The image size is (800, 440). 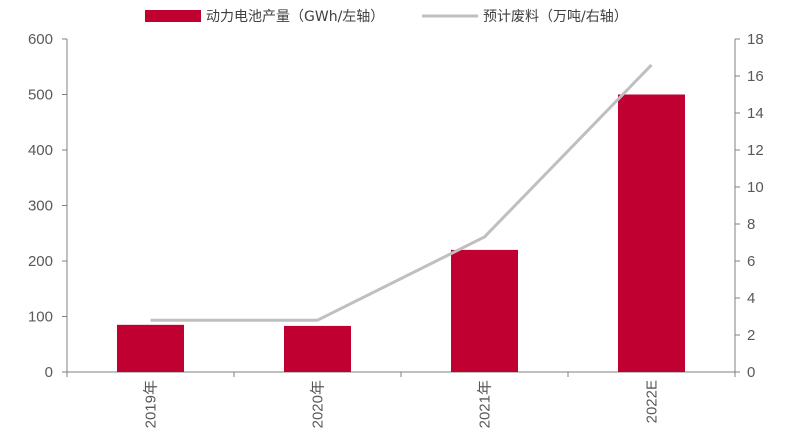 I want to click on right-tick-label: 18, so click(x=755, y=39).